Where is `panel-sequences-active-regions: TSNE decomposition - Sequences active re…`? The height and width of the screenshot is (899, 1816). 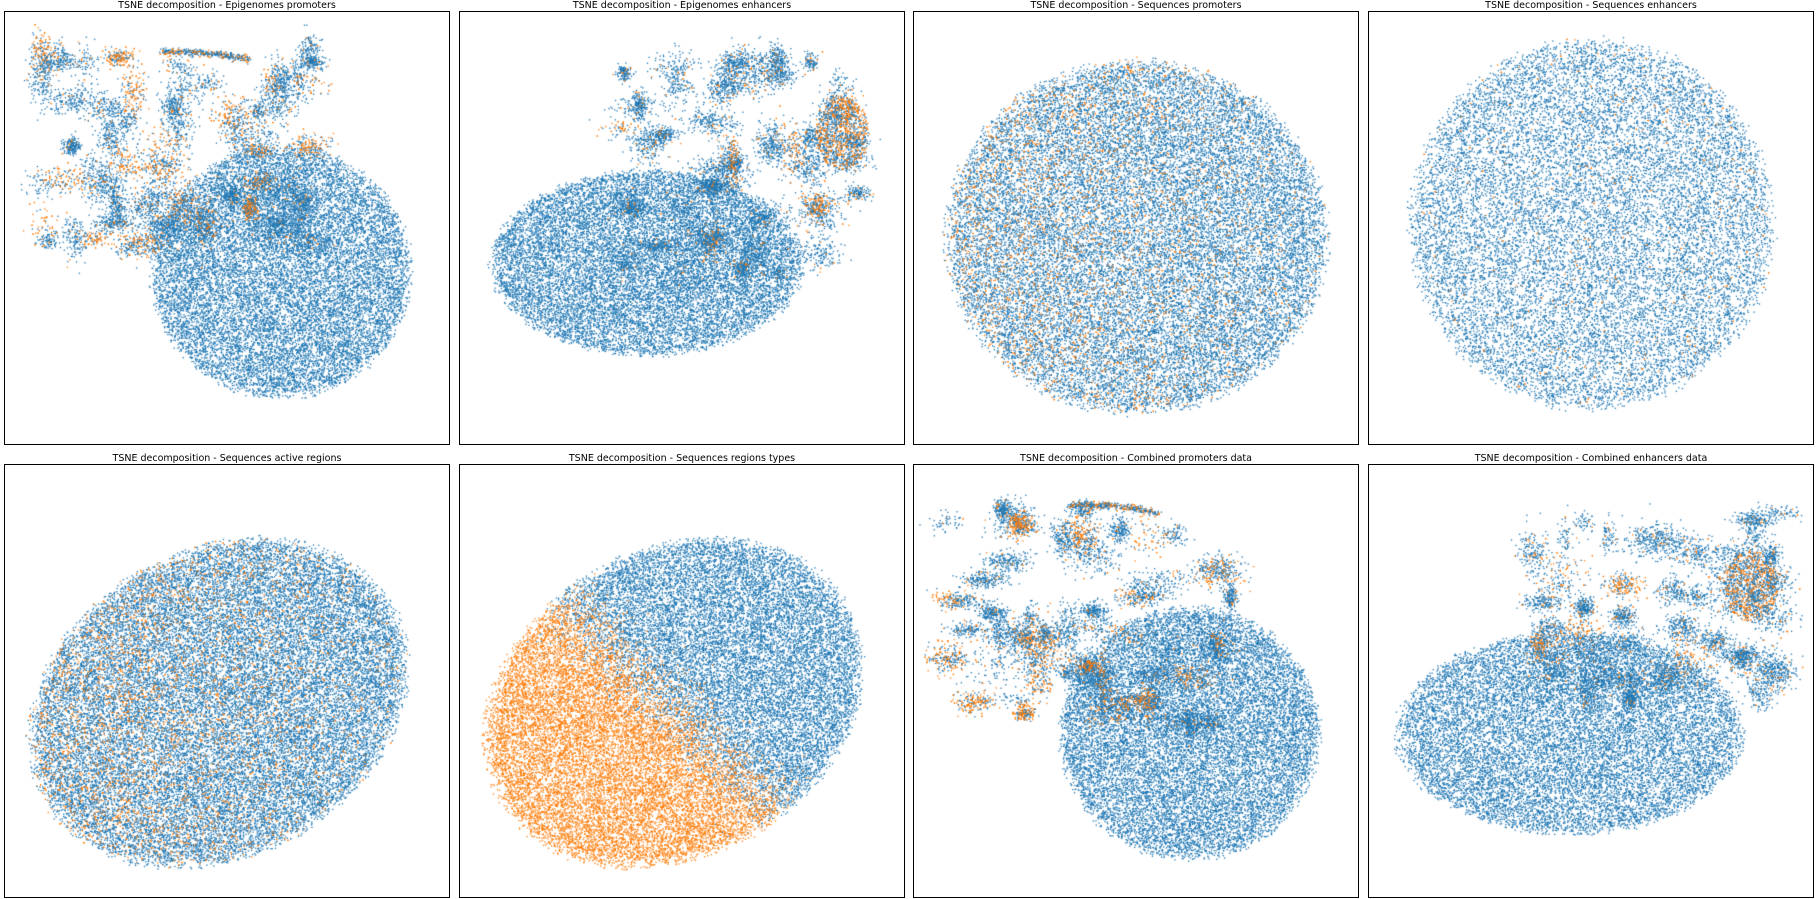 panel-sequences-active-regions: TSNE decomposition - Sequences active re… is located at coordinates (227, 676).